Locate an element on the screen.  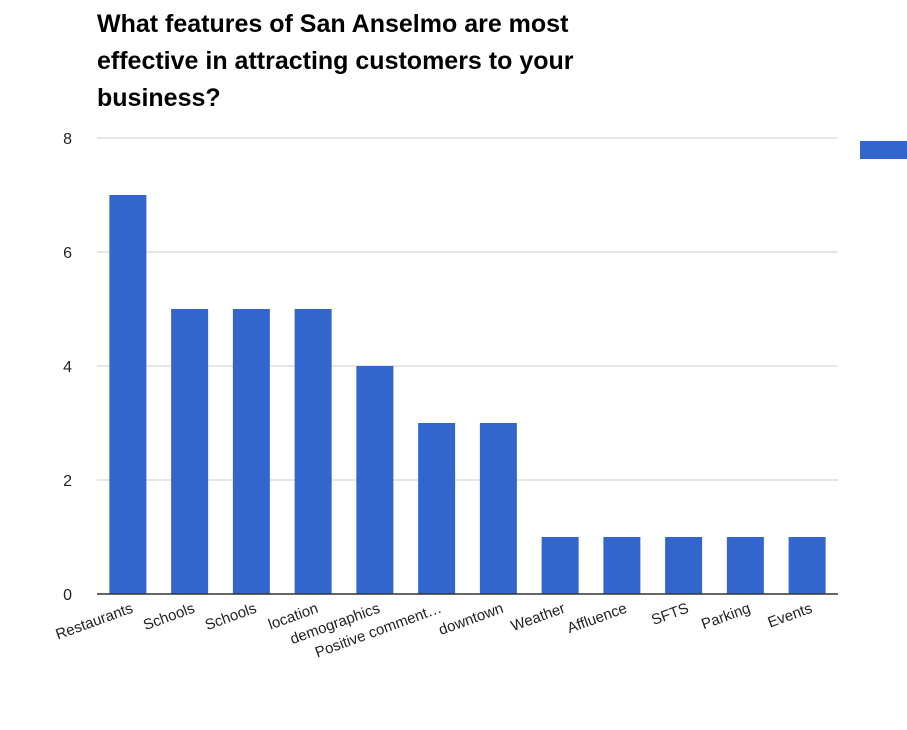
y-tick-label: 4 is located at coordinates (67, 367).